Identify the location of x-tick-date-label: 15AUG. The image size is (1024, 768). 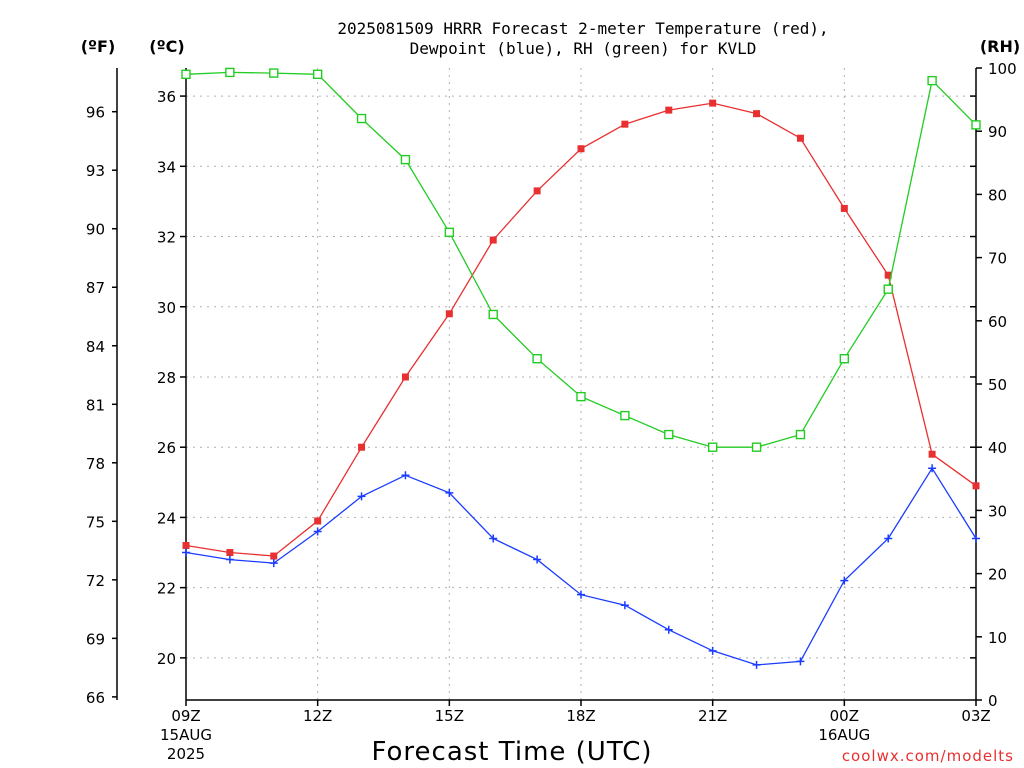
(186, 735).